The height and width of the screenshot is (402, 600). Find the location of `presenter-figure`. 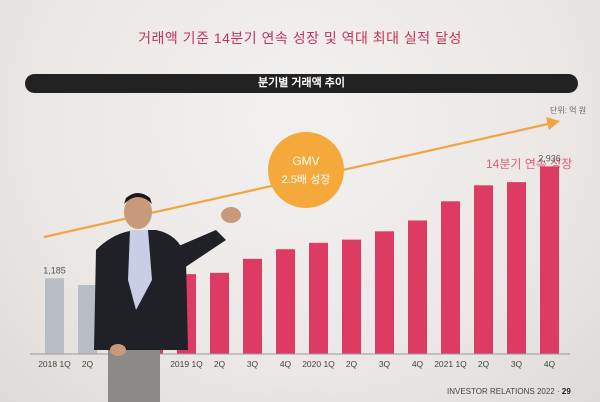

presenter-figure is located at coordinates (167, 297).